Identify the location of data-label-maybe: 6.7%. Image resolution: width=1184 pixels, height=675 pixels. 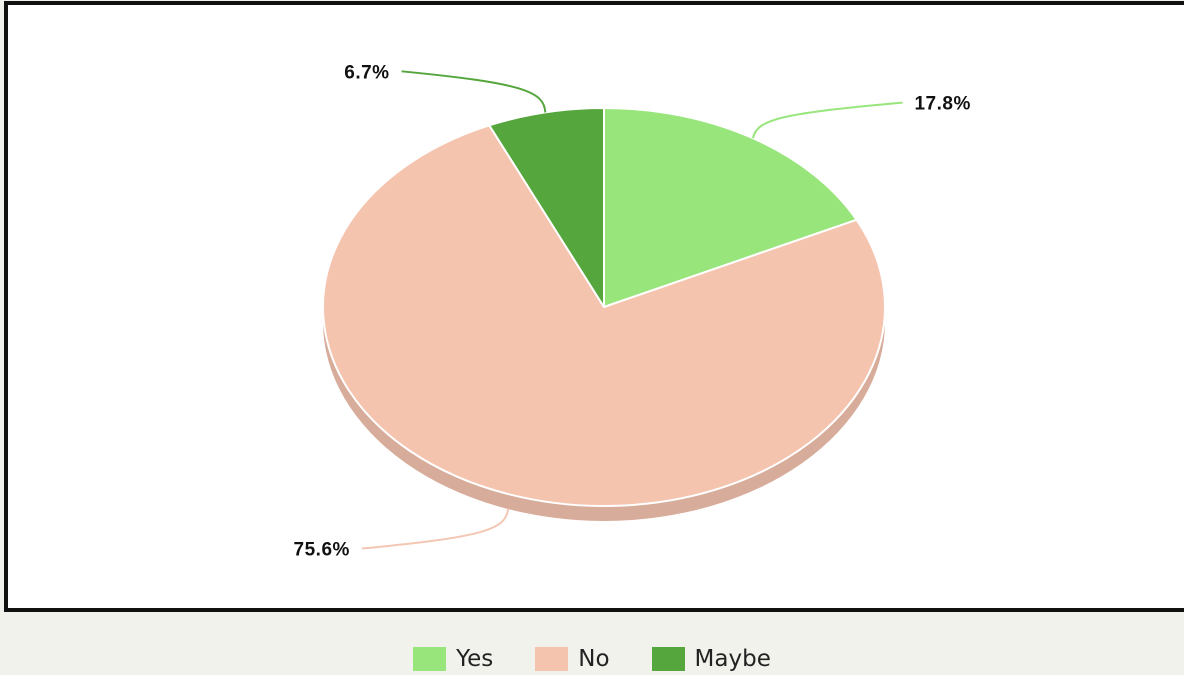
(366, 72).